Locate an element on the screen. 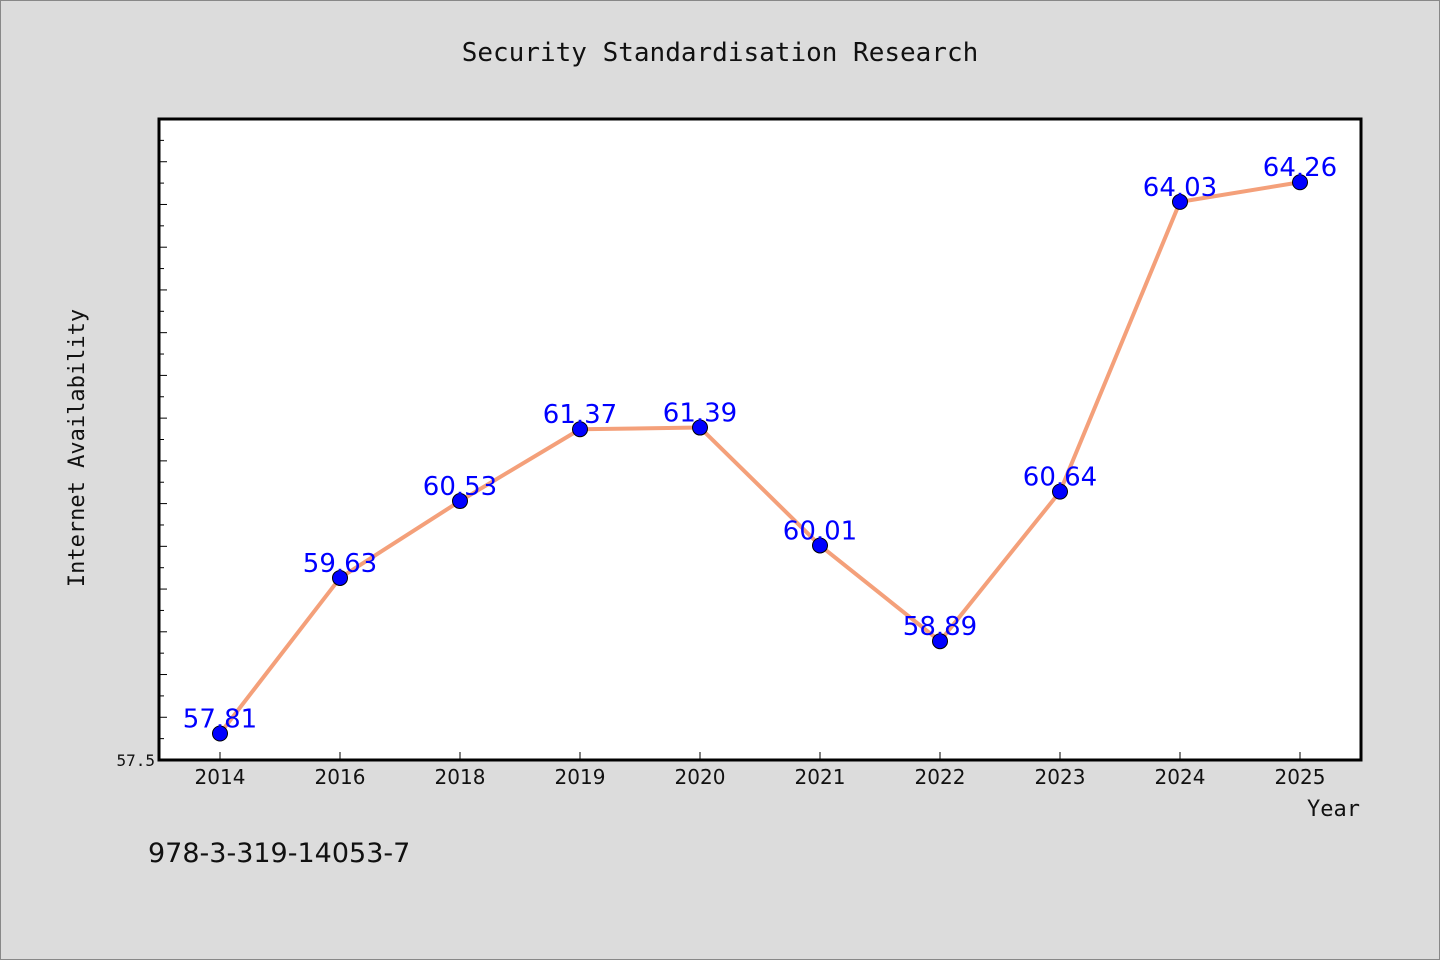 The height and width of the screenshot is (960, 1440). x-tick-label: 2022 is located at coordinates (940, 777).